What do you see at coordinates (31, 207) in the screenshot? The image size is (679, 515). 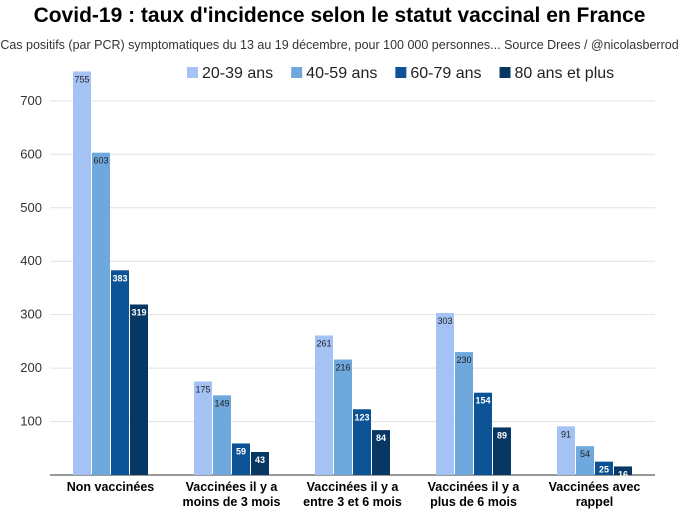 I see `y-tick-label: 500` at bounding box center [31, 207].